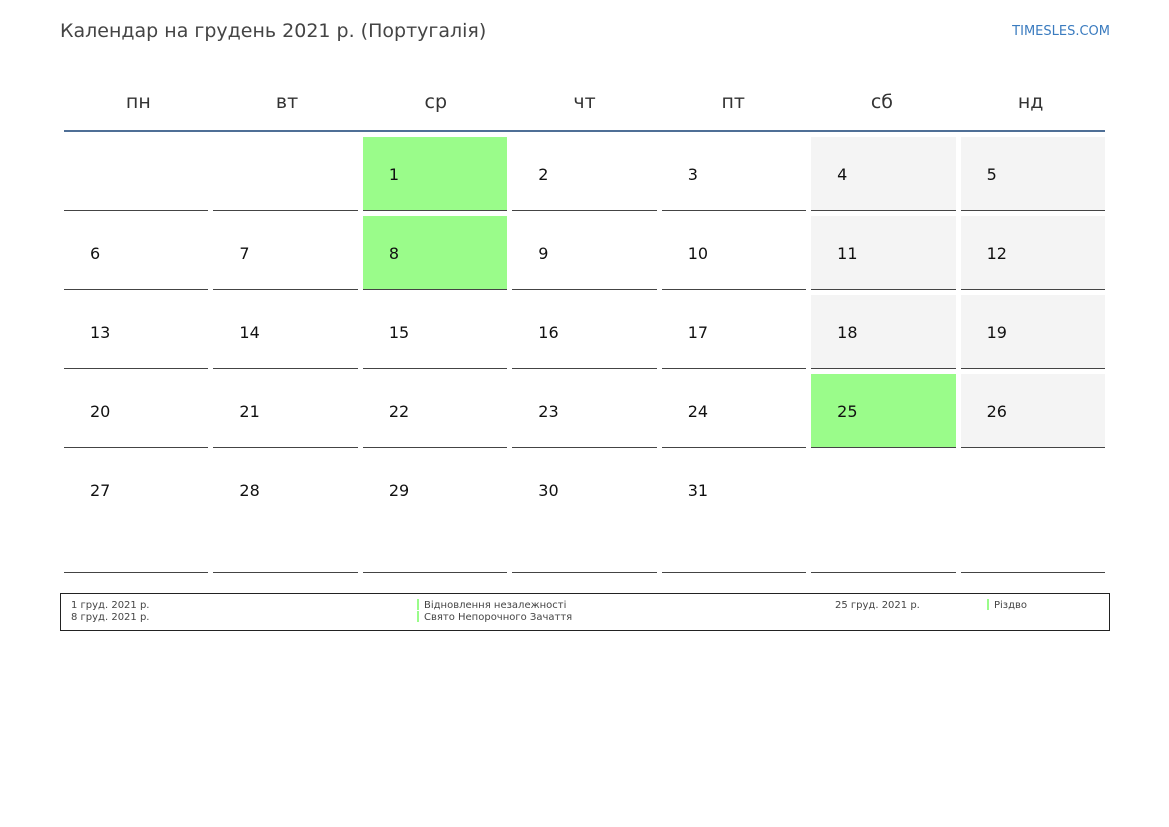  I want to click on day-cell: 7, so click(285, 253).